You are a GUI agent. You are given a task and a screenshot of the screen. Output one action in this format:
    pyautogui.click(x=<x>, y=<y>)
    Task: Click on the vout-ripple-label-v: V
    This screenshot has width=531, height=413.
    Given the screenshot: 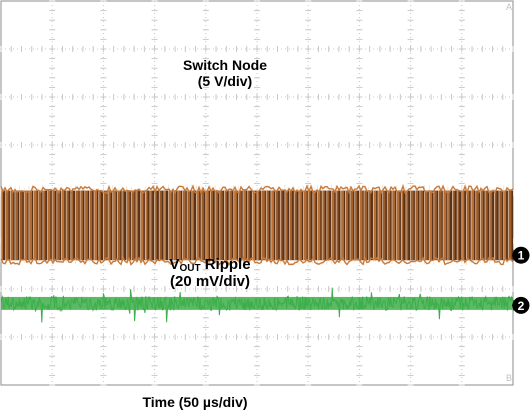 What is the action you would take?
    pyautogui.click(x=174, y=264)
    